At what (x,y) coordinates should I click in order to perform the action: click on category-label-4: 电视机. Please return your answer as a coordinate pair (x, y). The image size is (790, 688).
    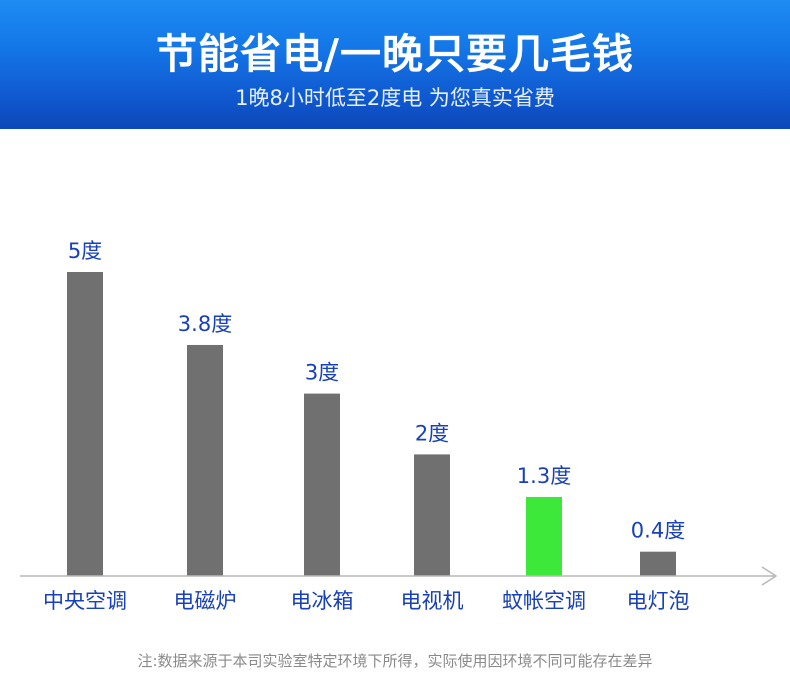
    Looking at the image, I should click on (432, 601).